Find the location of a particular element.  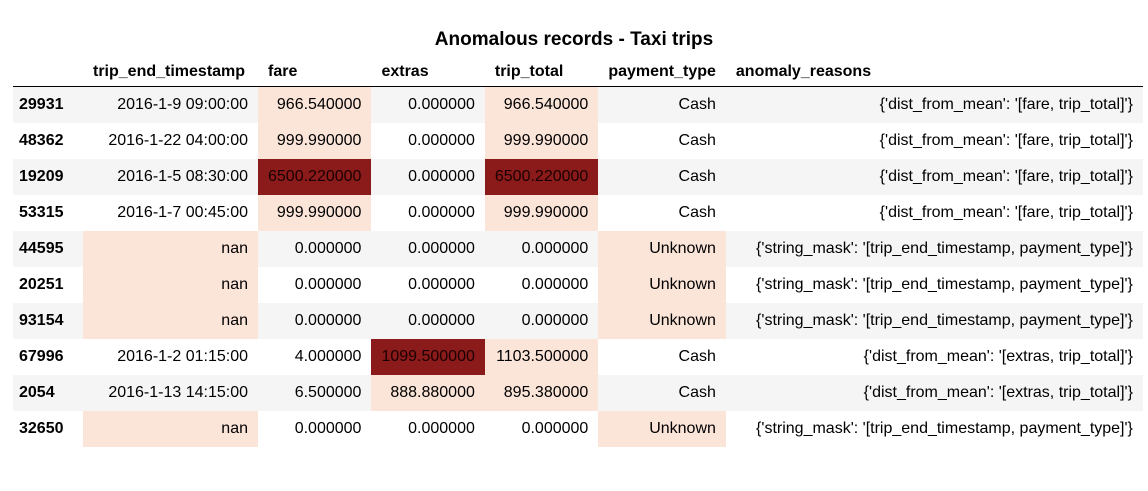

column-header-payment-type: payment_type is located at coordinates (662, 72).